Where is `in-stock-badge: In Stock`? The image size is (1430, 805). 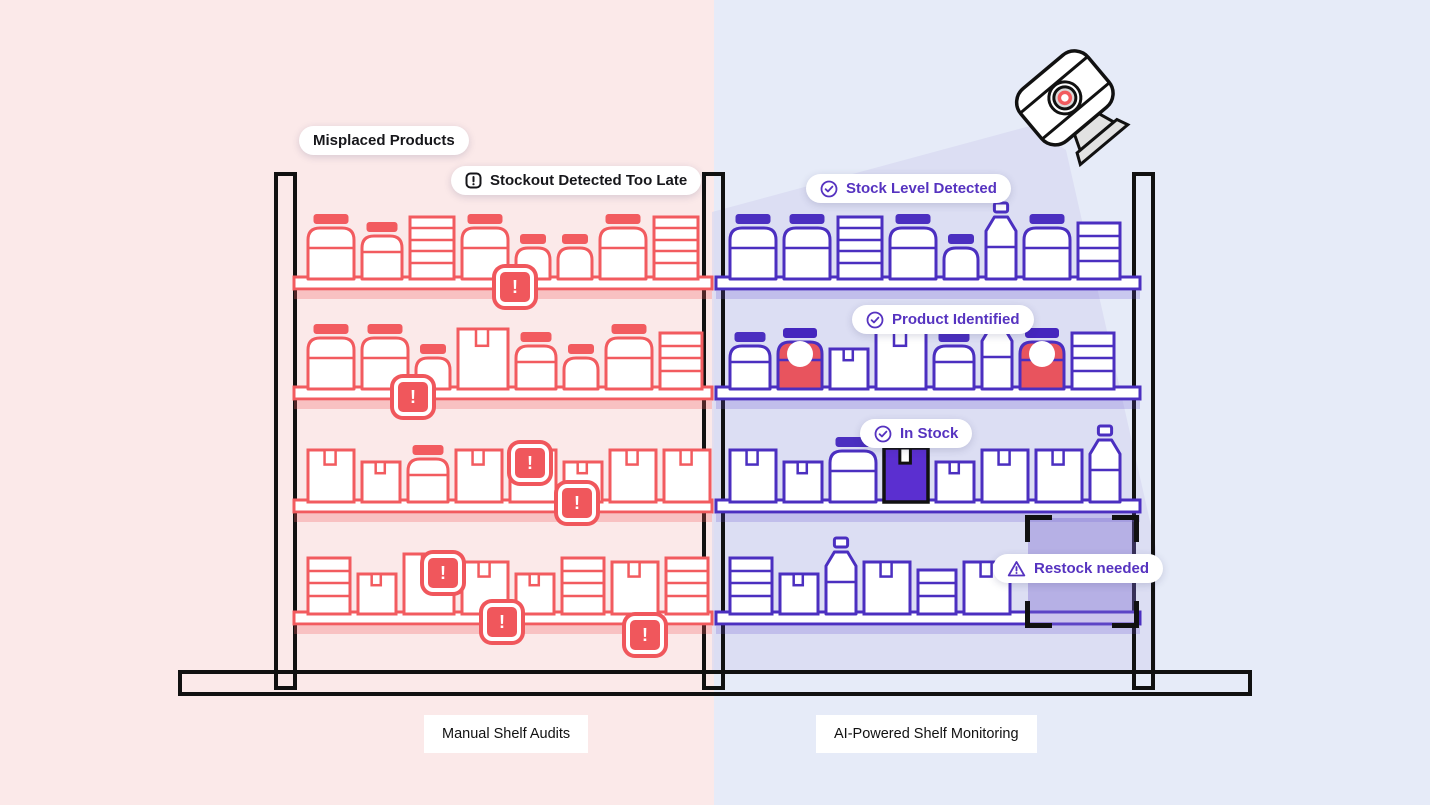 in-stock-badge: In Stock is located at coordinates (916, 433).